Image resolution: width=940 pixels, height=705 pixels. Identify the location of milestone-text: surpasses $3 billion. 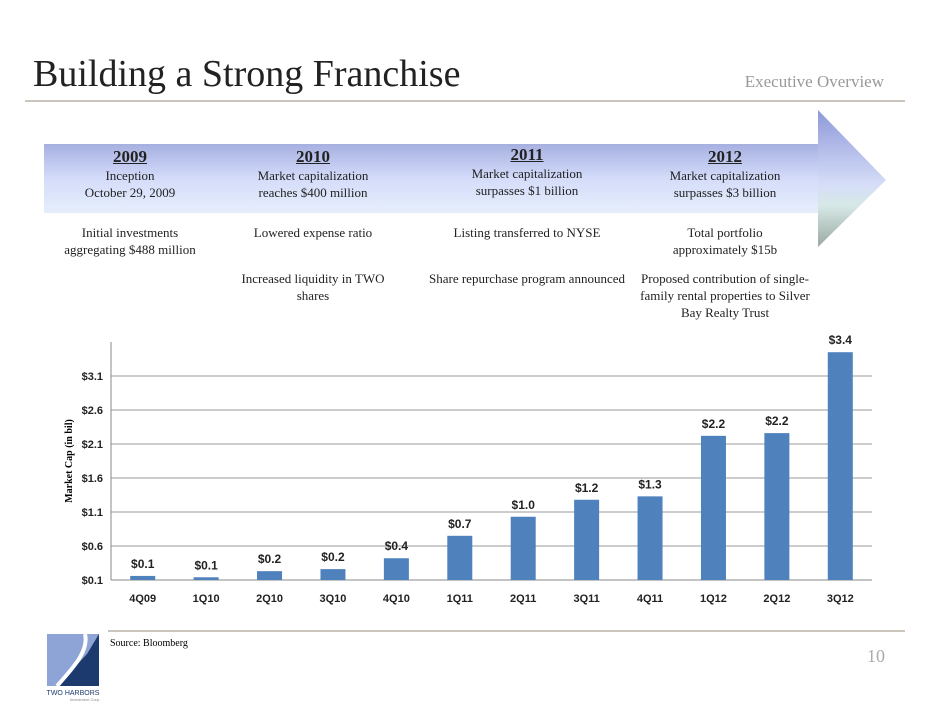
(725, 192).